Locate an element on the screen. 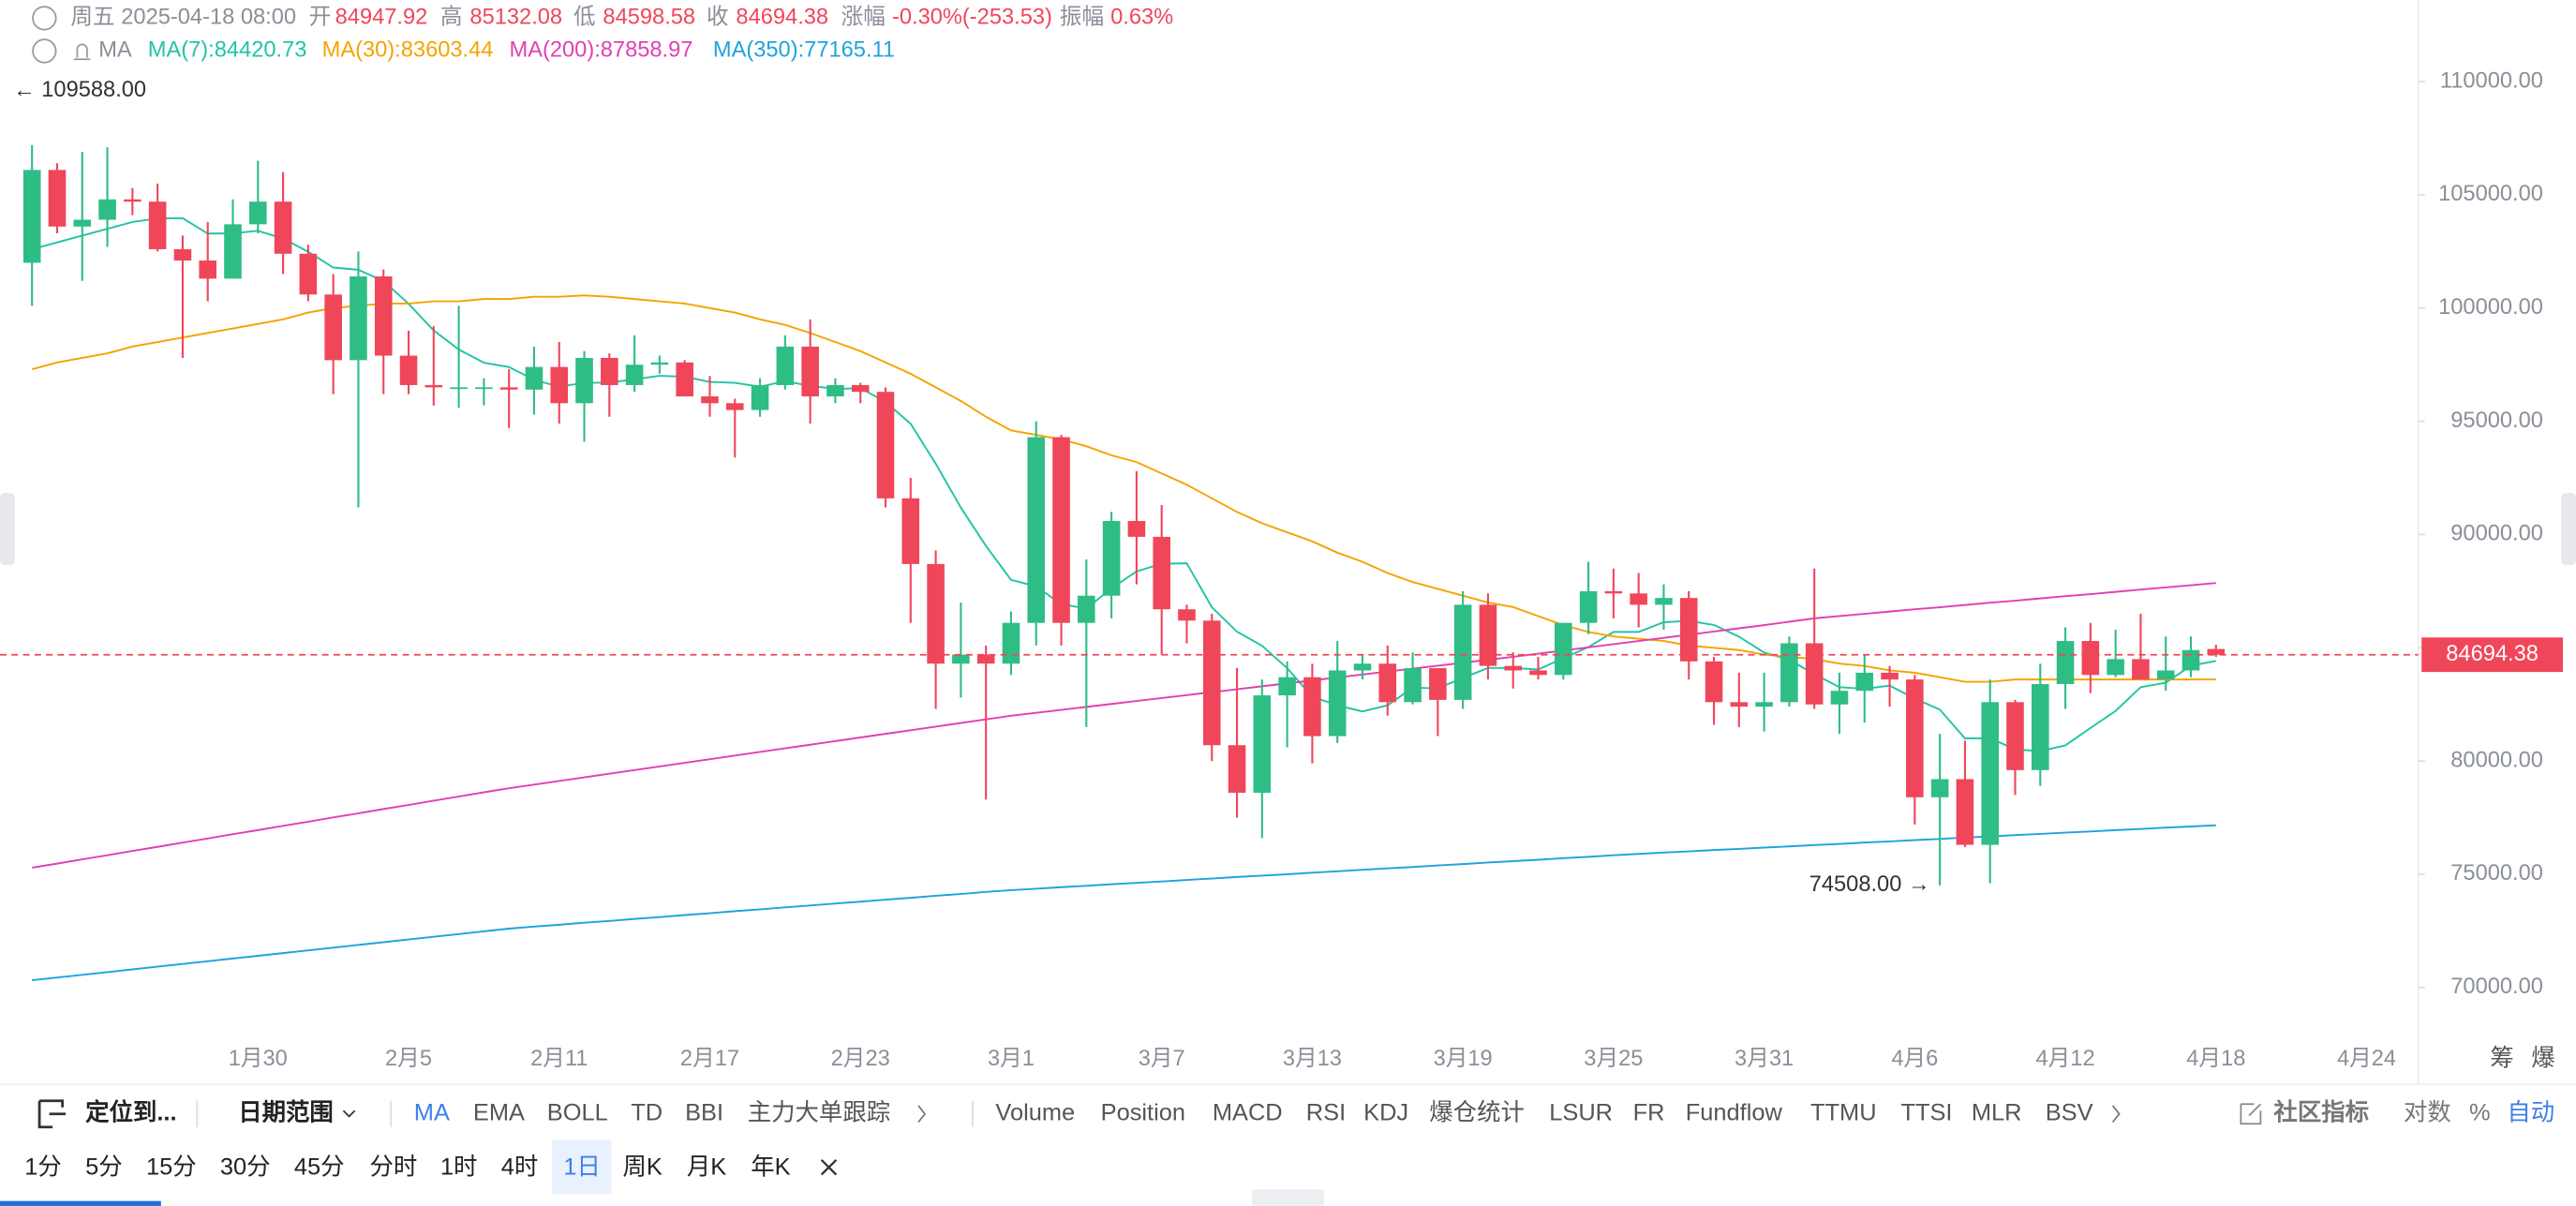 Image resolution: width=2576 pixels, height=1206 pixels. date-range-button: 日期范围 is located at coordinates (286, 1112).